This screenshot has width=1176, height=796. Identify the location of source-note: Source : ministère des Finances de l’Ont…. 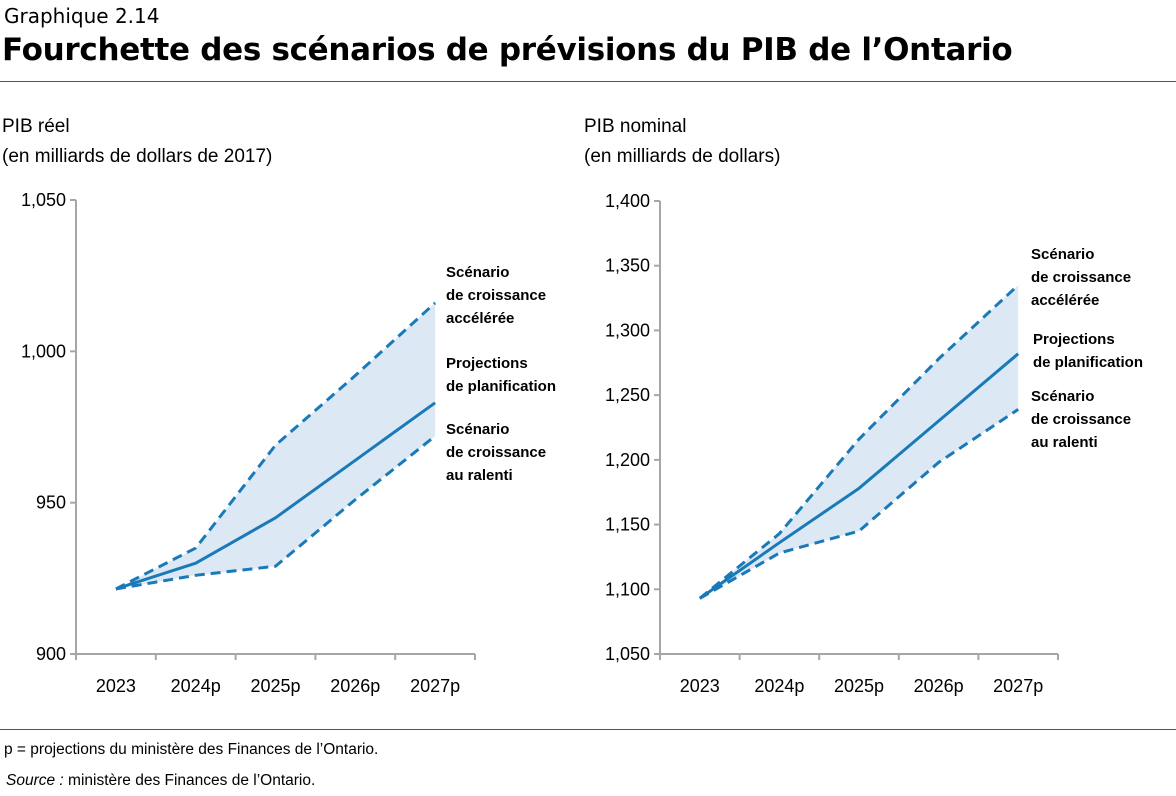
(160, 781).